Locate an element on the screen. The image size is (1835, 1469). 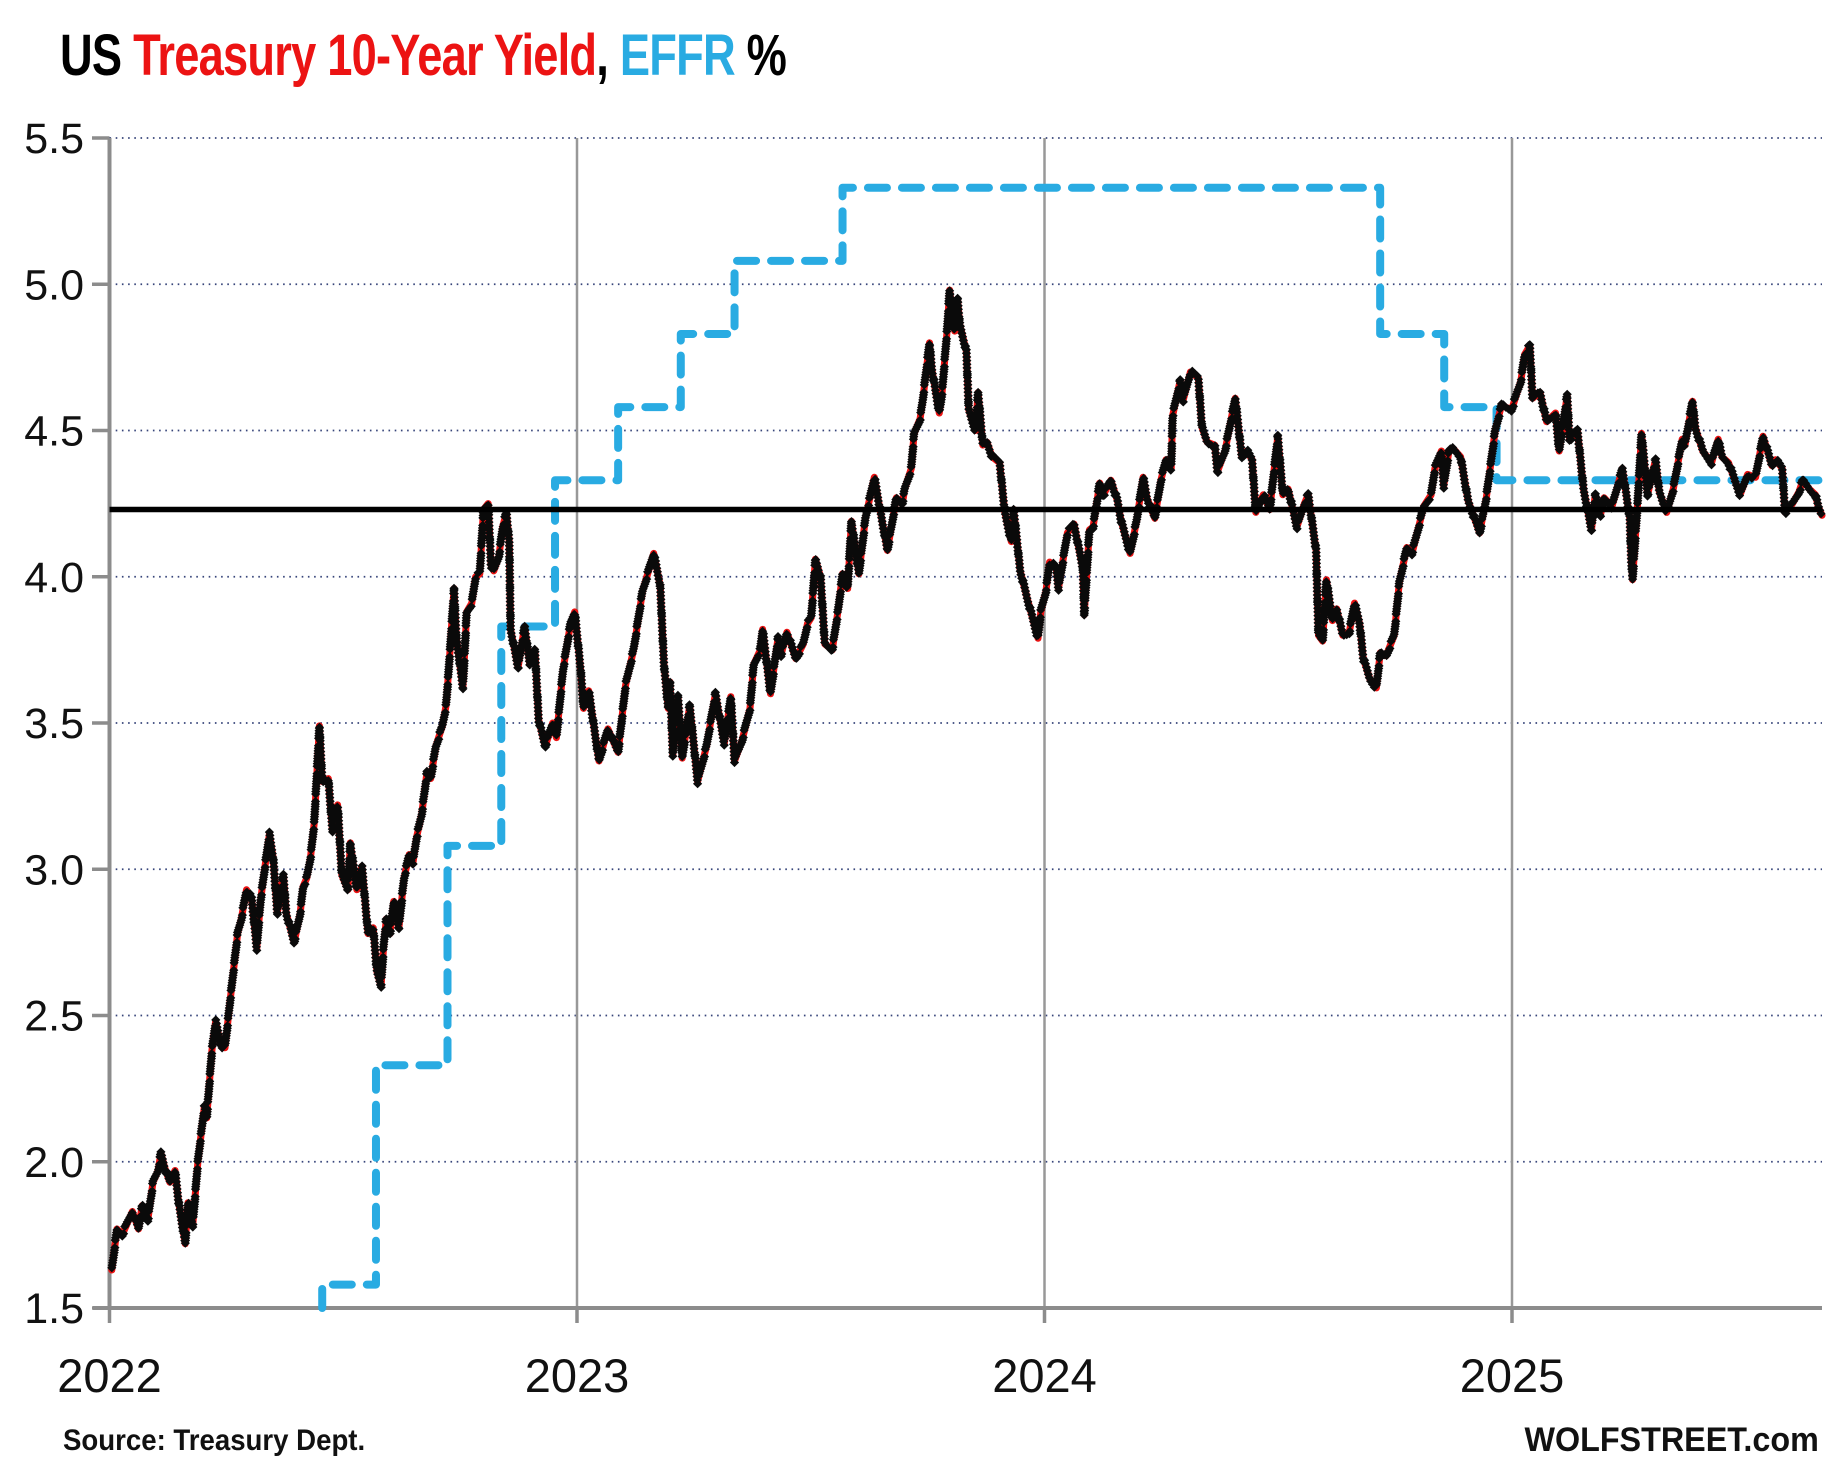
title-series2-label: EFFR is located at coordinates (677, 55).